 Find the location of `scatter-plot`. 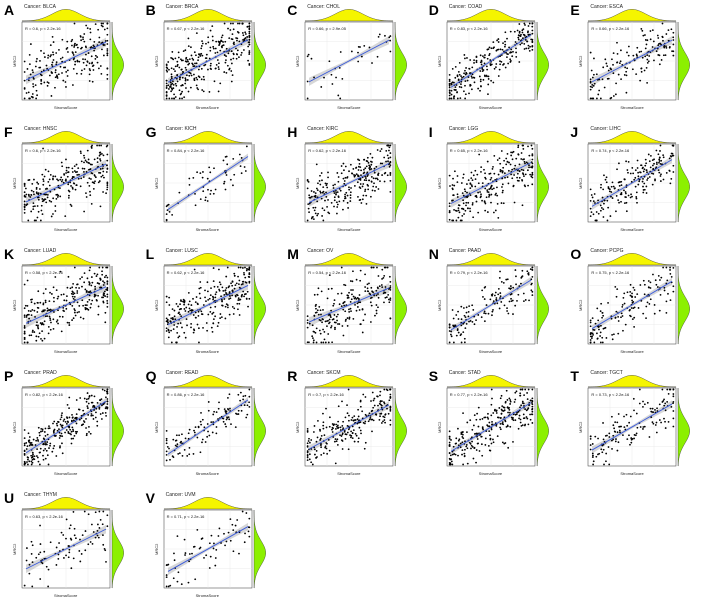

scatter-plot is located at coordinates (72, 543).